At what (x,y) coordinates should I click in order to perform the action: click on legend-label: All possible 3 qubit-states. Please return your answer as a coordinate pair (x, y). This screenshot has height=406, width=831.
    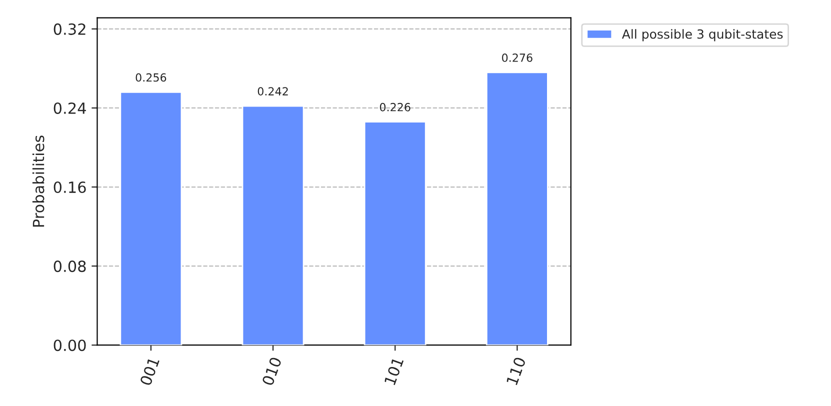
    Looking at the image, I should click on (702, 35).